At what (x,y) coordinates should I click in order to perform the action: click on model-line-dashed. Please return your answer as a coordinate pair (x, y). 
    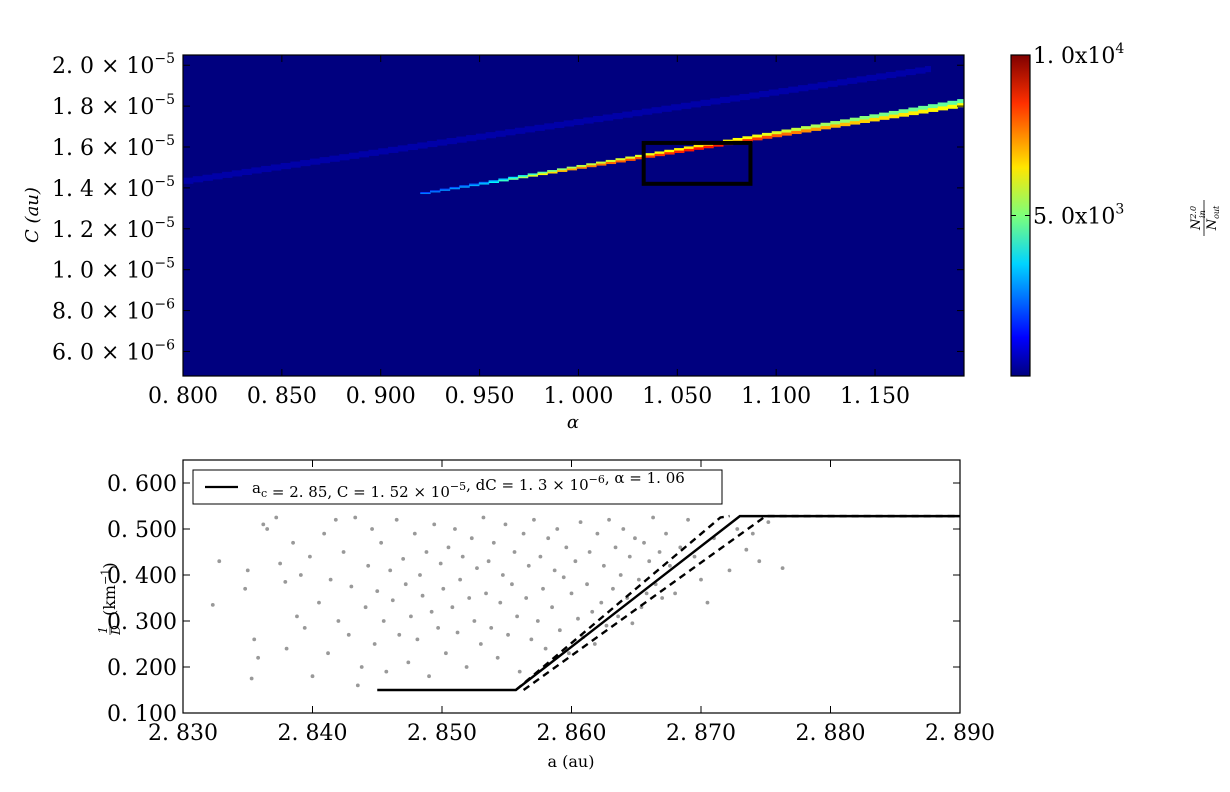
    Looking at the image, I should click on (741, 602).